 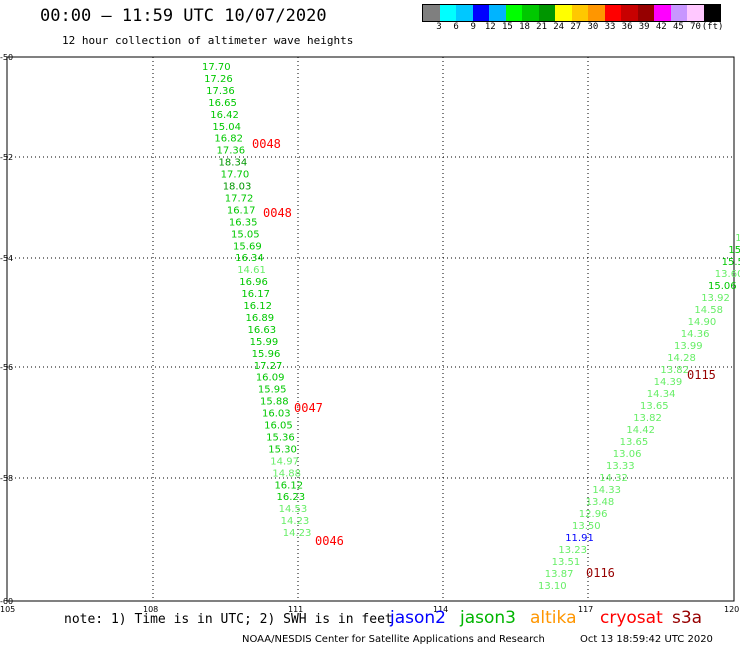 What do you see at coordinates (228, 139) in the screenshot?
I see `track-value: 16.82` at bounding box center [228, 139].